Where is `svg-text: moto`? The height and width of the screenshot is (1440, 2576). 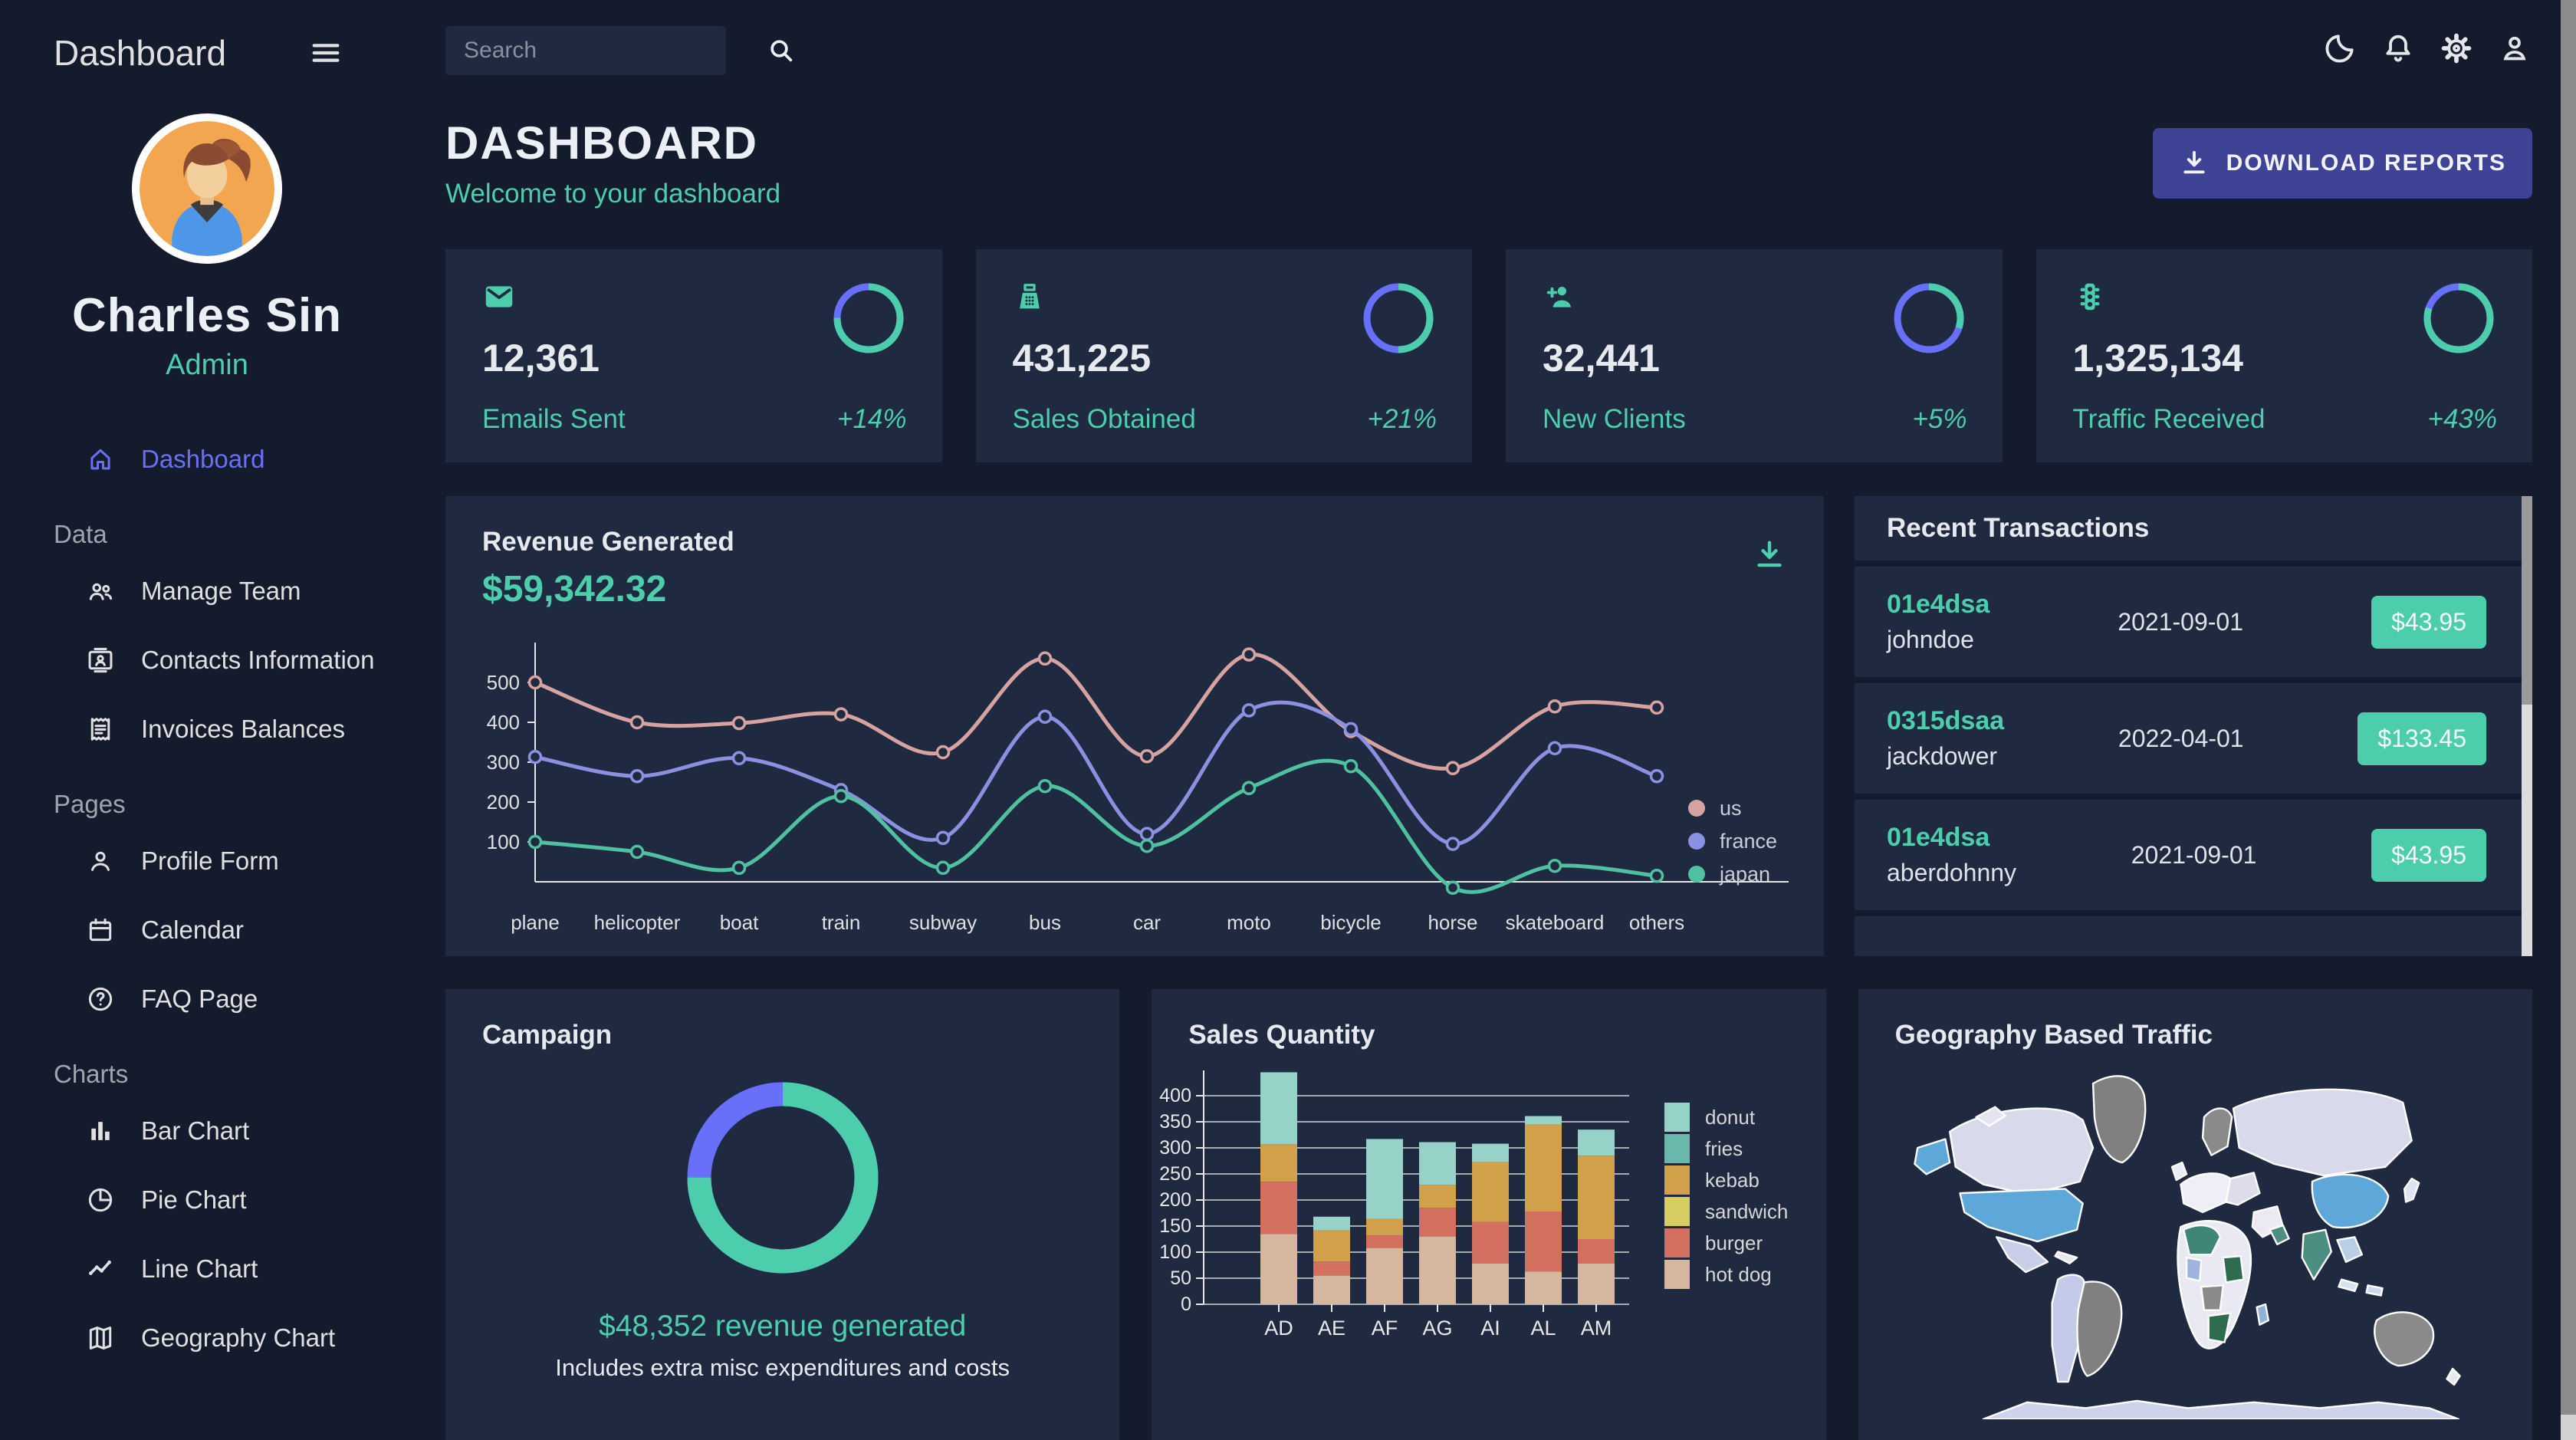 svg-text: moto is located at coordinates (1249, 922).